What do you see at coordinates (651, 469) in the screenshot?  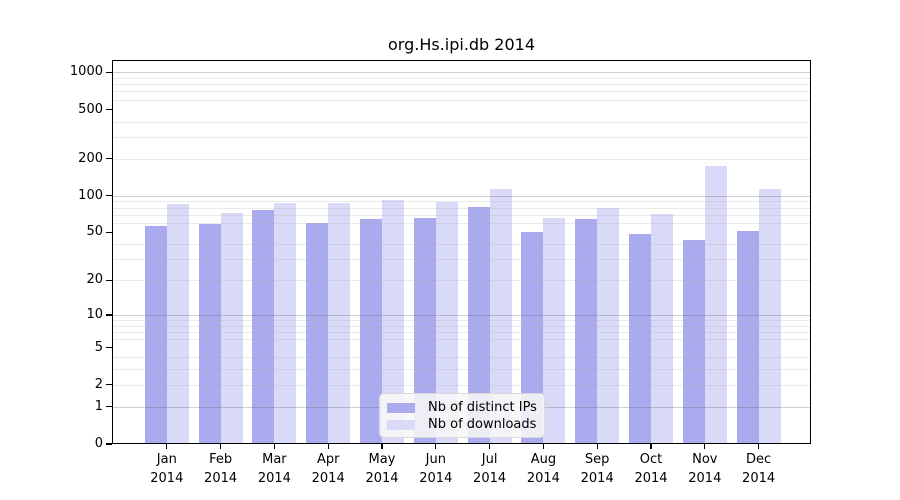 I see `x-tick-label-oct: Oct 2014` at bounding box center [651, 469].